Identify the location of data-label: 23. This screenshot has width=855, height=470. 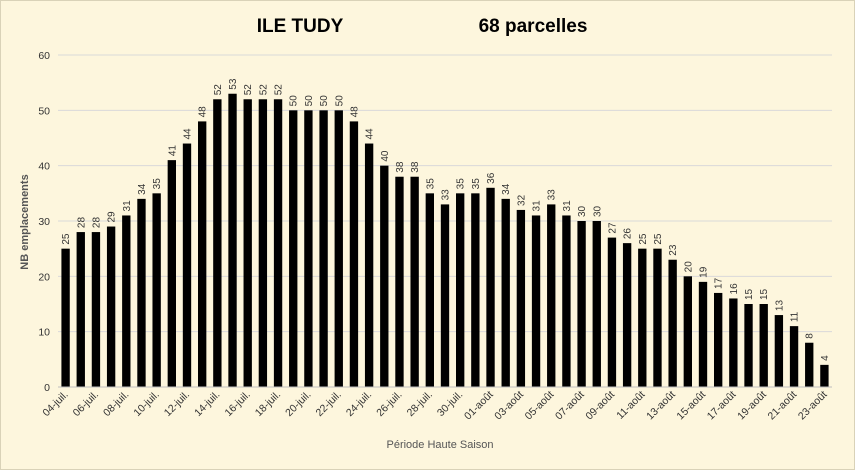
(673, 250).